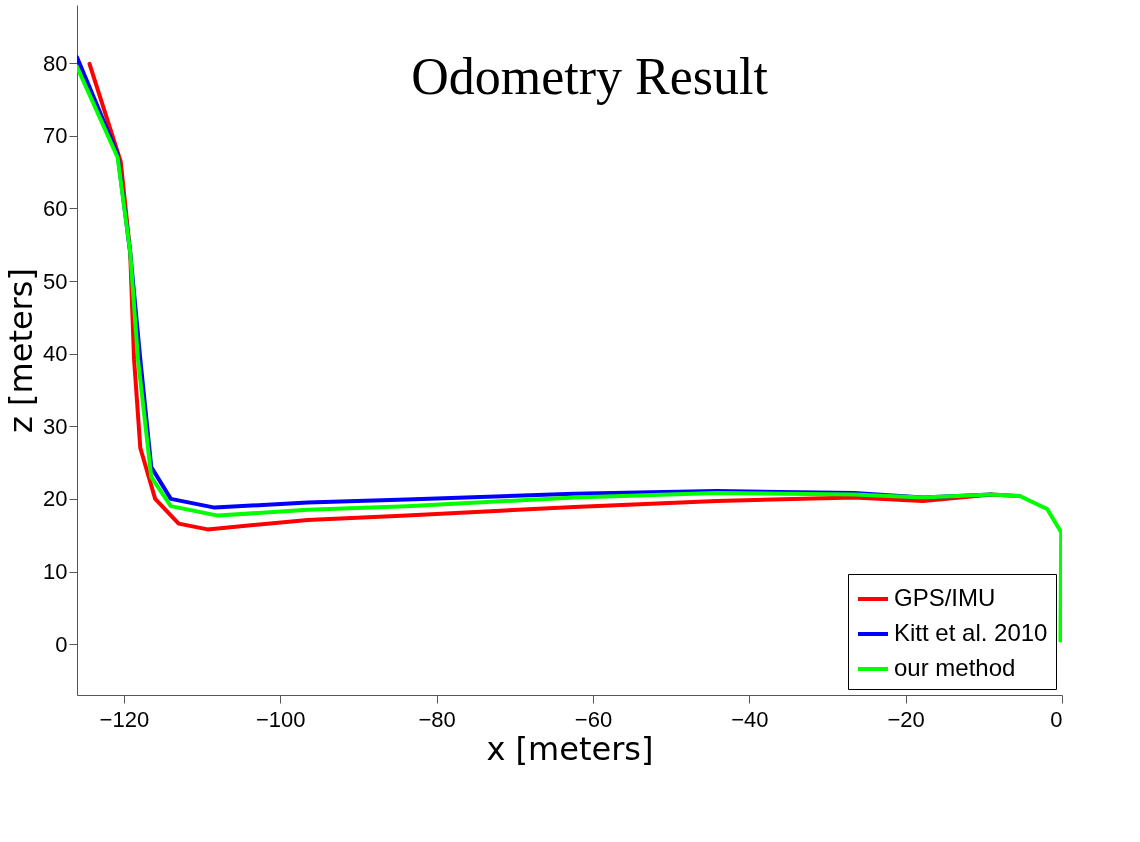 This screenshot has height=842, width=1140. Describe the element at coordinates (971, 632) in the screenshot. I see `legend-label: Kitt et al. 2010` at that location.